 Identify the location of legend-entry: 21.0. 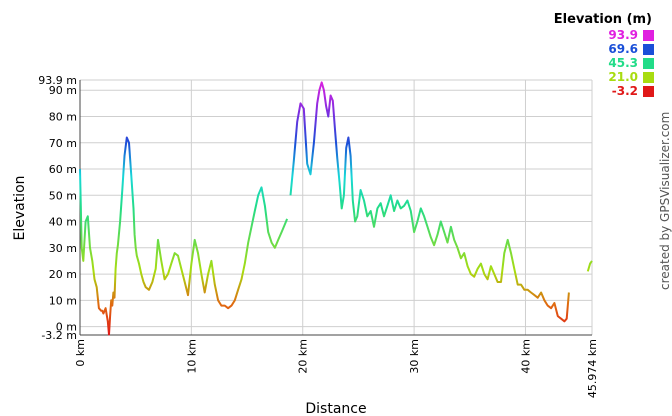
(631, 77).